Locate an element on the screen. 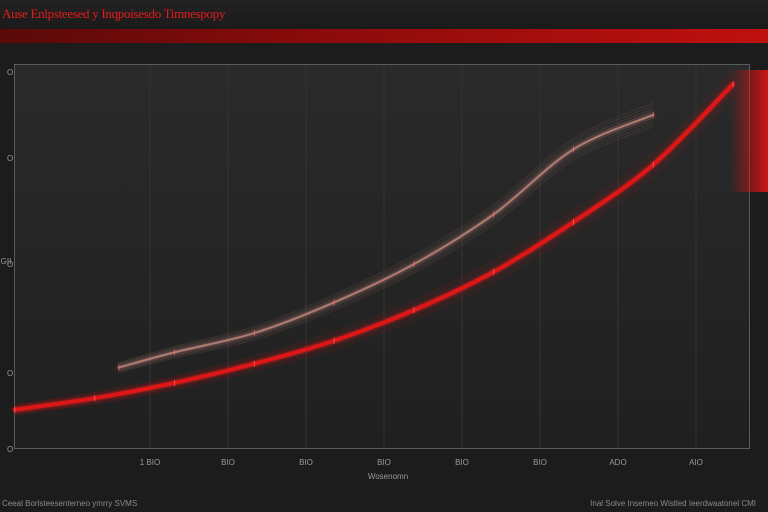  x-axis-label: Wosenomn is located at coordinates (388, 476).